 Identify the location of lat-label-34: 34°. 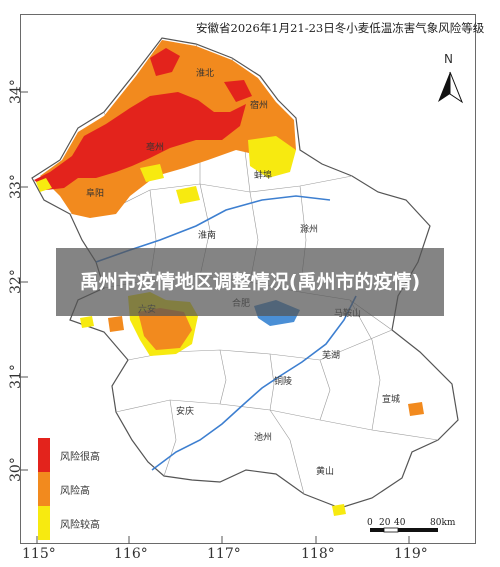
(16, 91).